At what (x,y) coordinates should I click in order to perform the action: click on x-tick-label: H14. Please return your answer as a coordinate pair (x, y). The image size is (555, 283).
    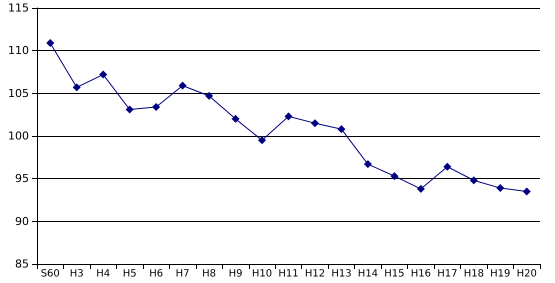
    Looking at the image, I should click on (368, 274).